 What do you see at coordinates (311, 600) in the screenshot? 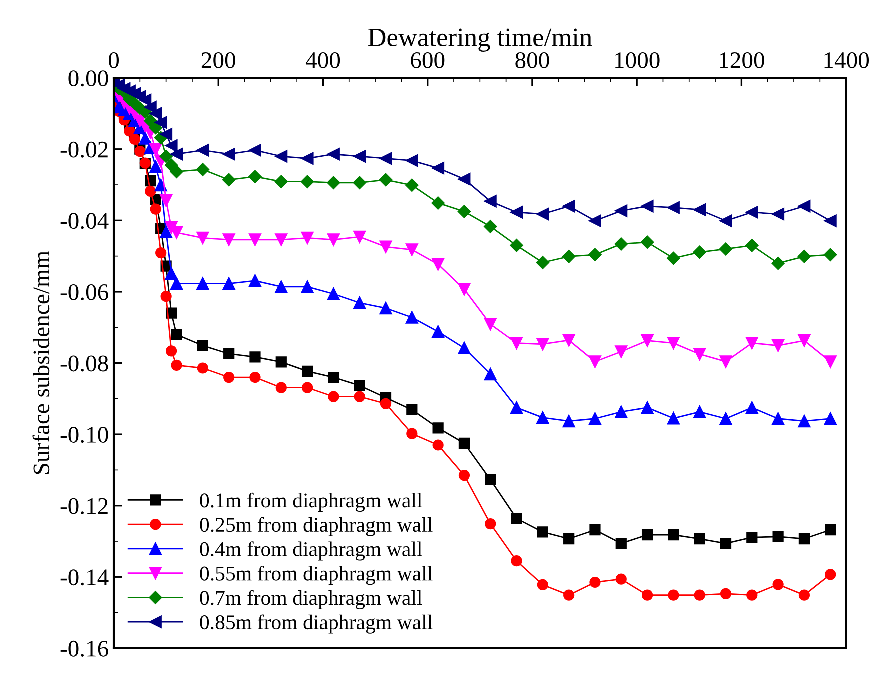
I see `legend-label: 0.7m from diaphragm wall` at bounding box center [311, 600].